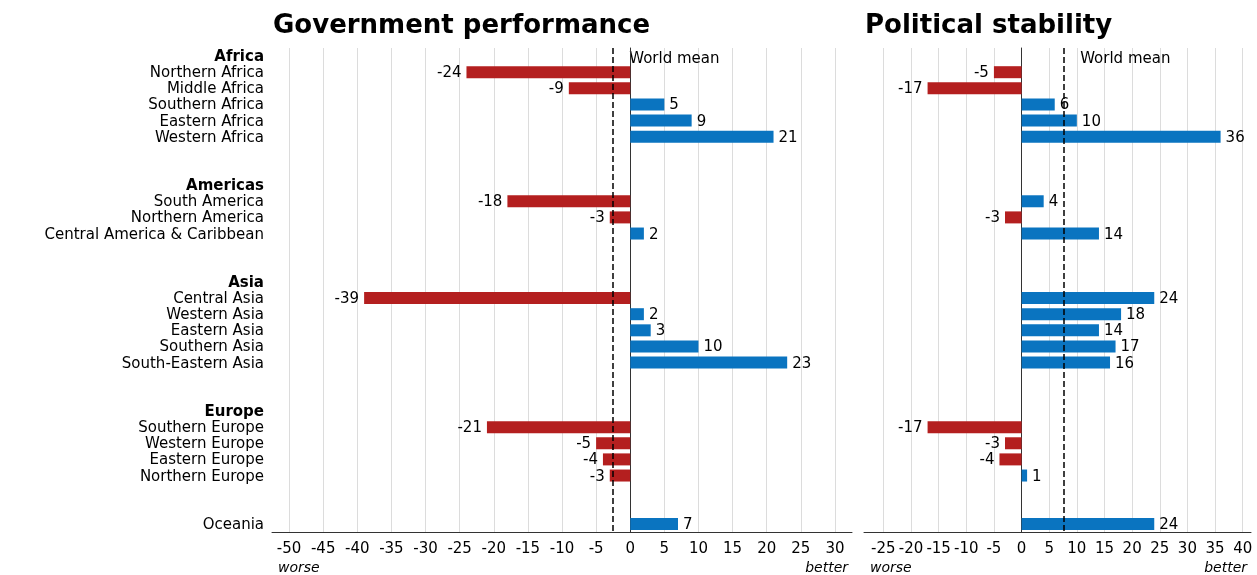 The image size is (1257, 575). Describe the element at coordinates (225, 185) in the screenshot. I see `y-tick-label: Americas` at that location.